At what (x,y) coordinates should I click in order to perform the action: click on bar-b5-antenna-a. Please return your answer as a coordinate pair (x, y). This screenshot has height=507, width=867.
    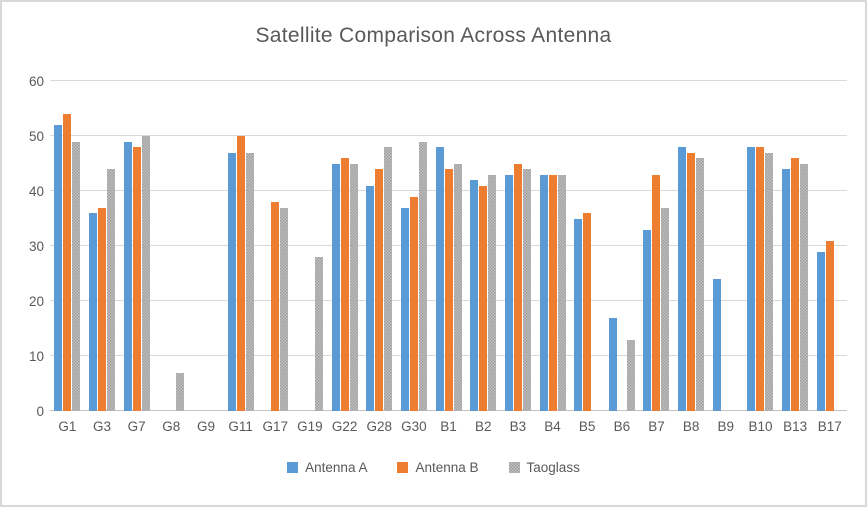
    Looking at the image, I should click on (578, 314).